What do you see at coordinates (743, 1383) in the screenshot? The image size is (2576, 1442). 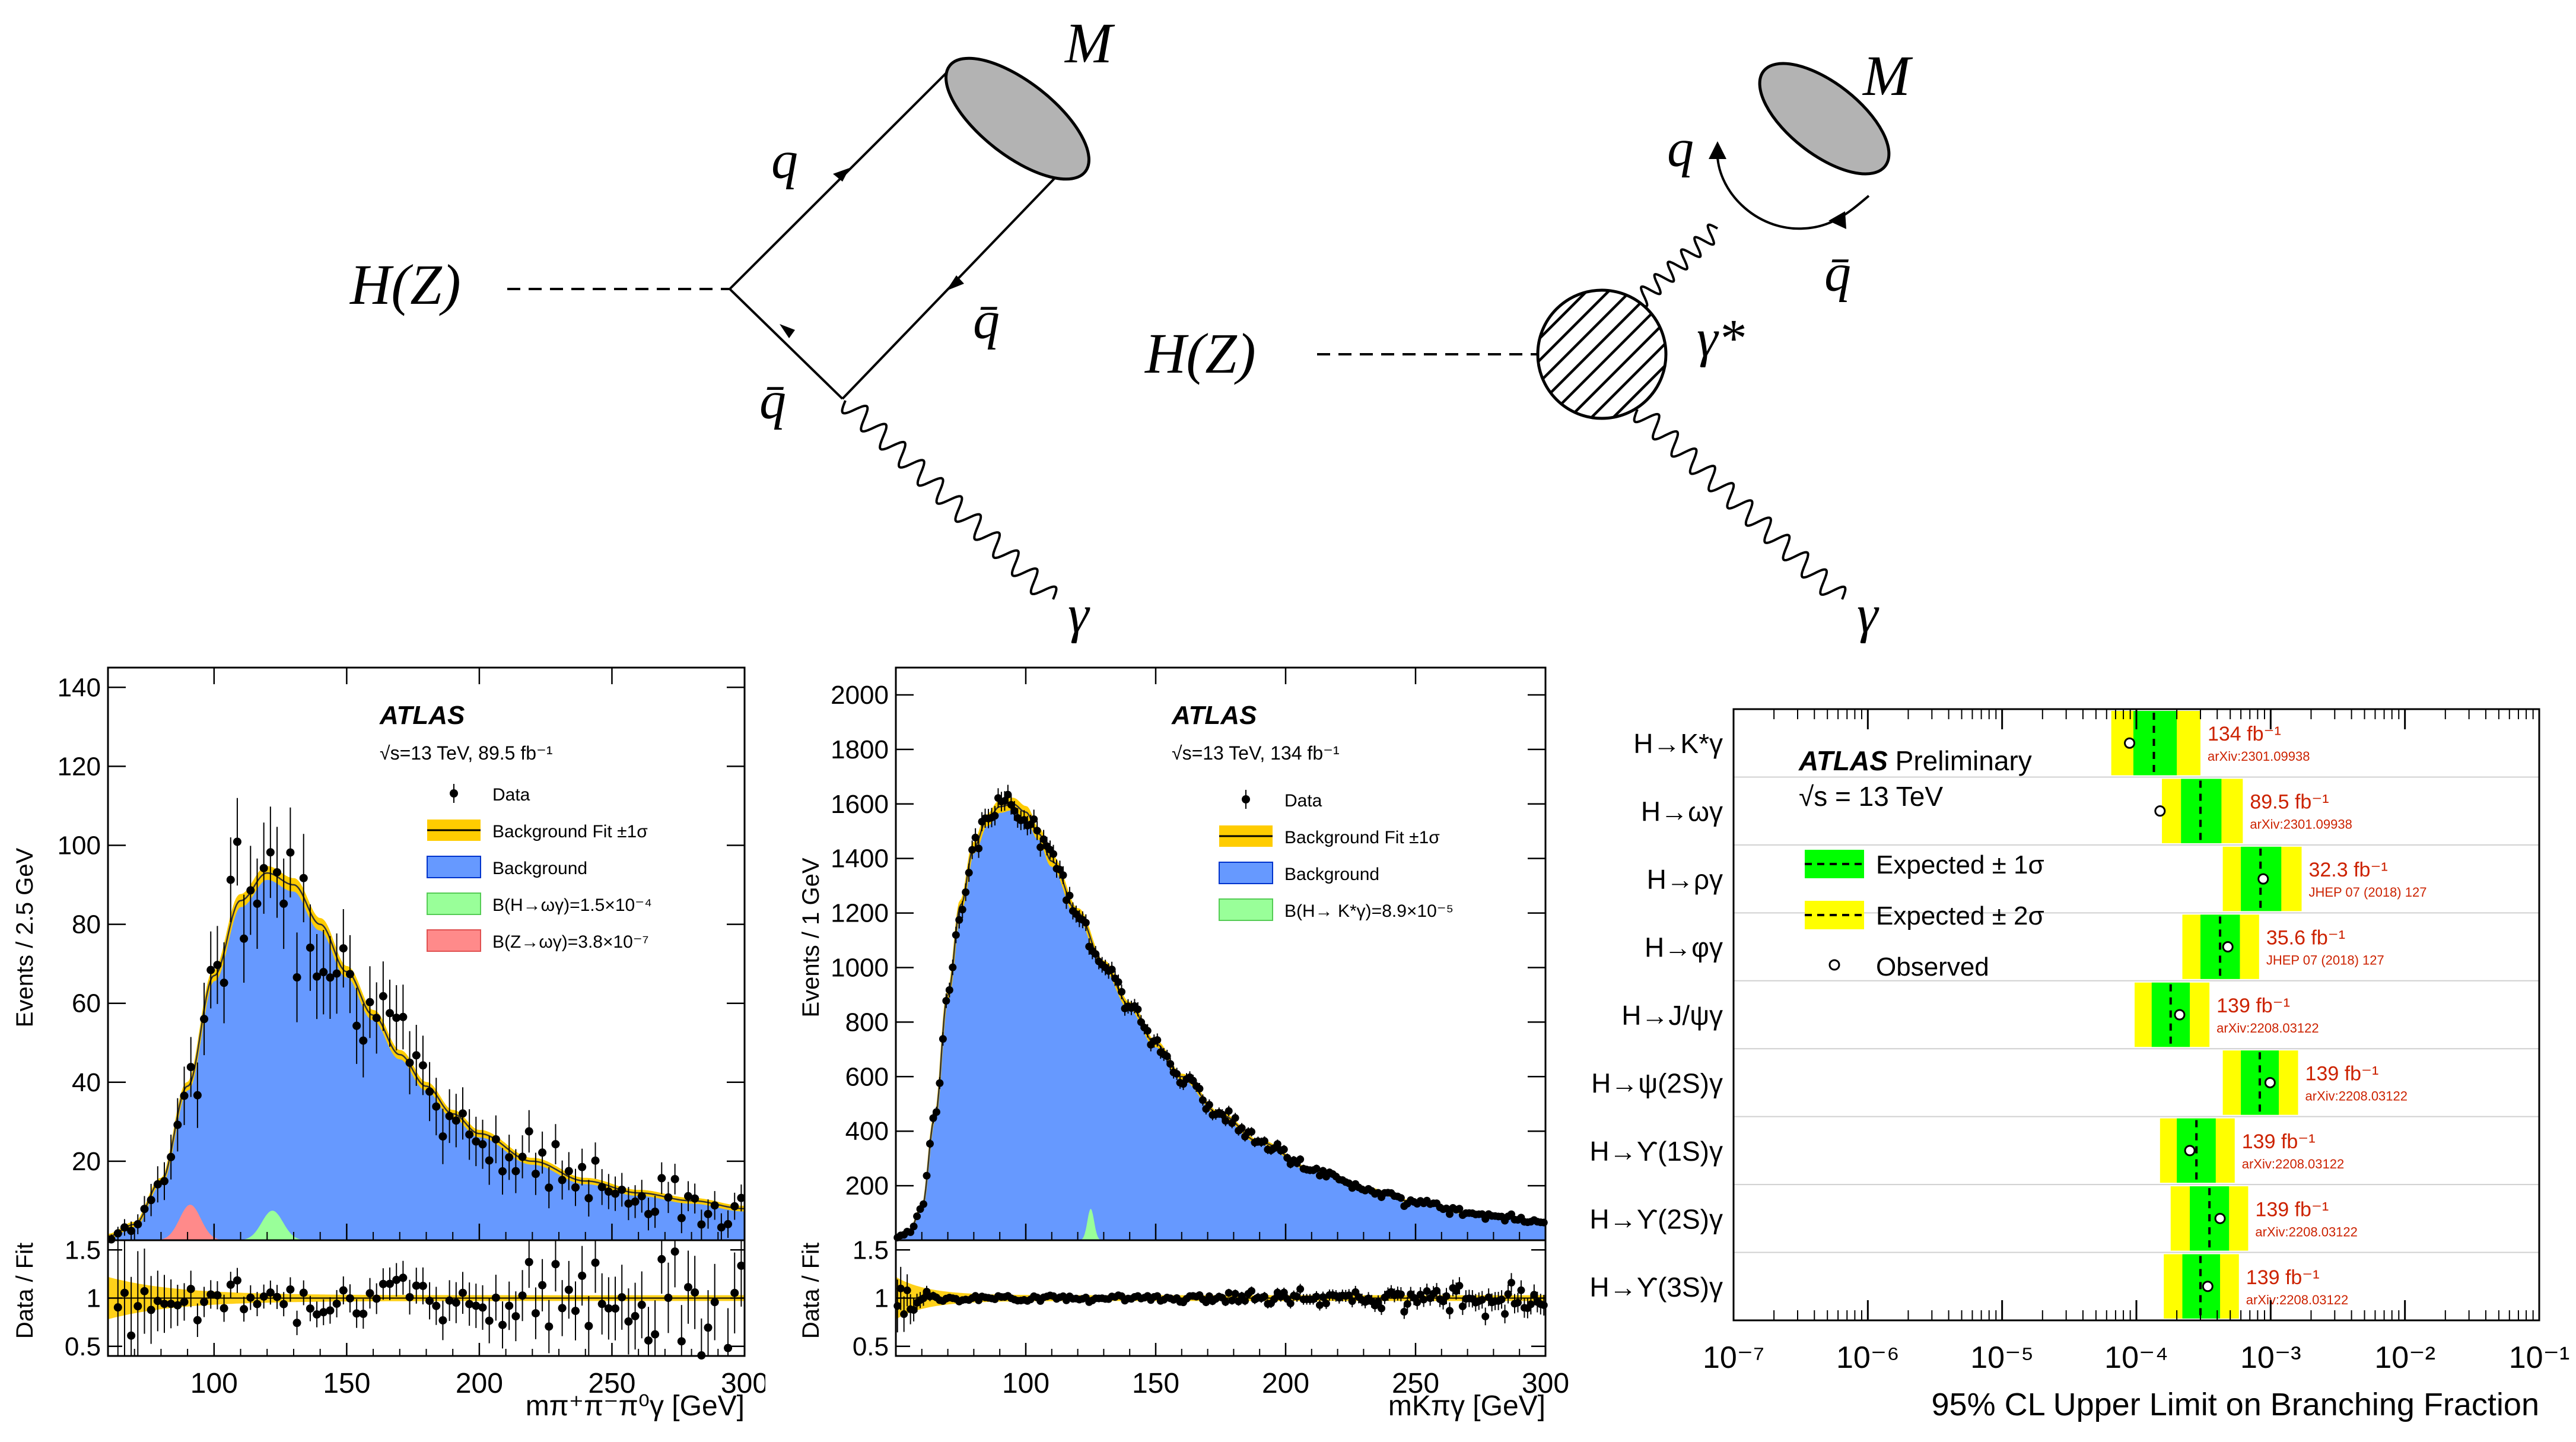 I see `x-tick-label: 300` at bounding box center [743, 1383].